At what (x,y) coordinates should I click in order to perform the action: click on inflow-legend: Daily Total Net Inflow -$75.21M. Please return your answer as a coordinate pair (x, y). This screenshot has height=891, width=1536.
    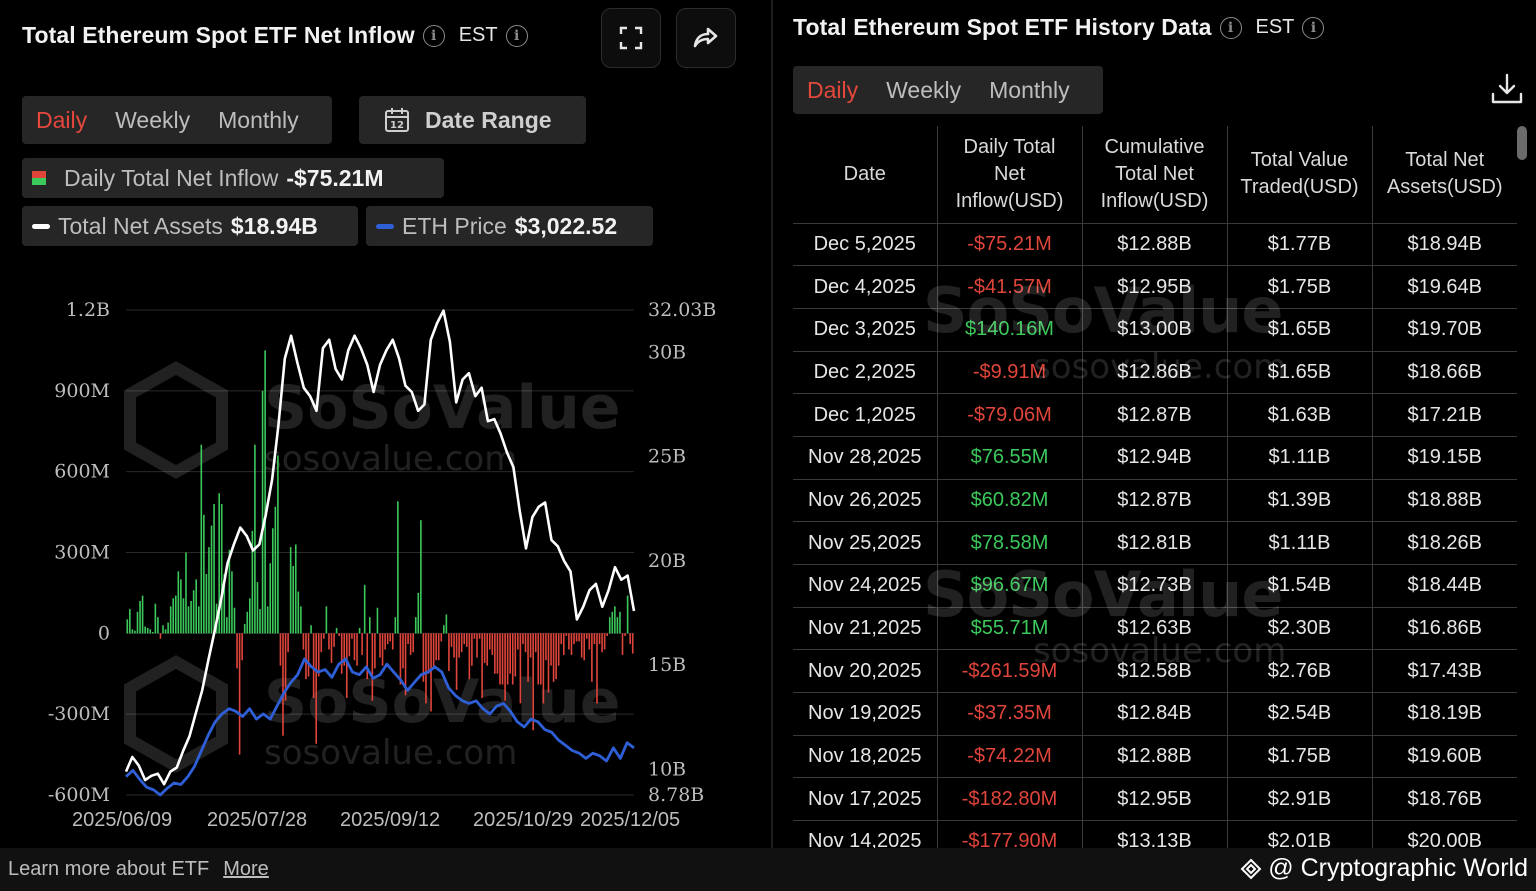
    Looking at the image, I should click on (233, 178).